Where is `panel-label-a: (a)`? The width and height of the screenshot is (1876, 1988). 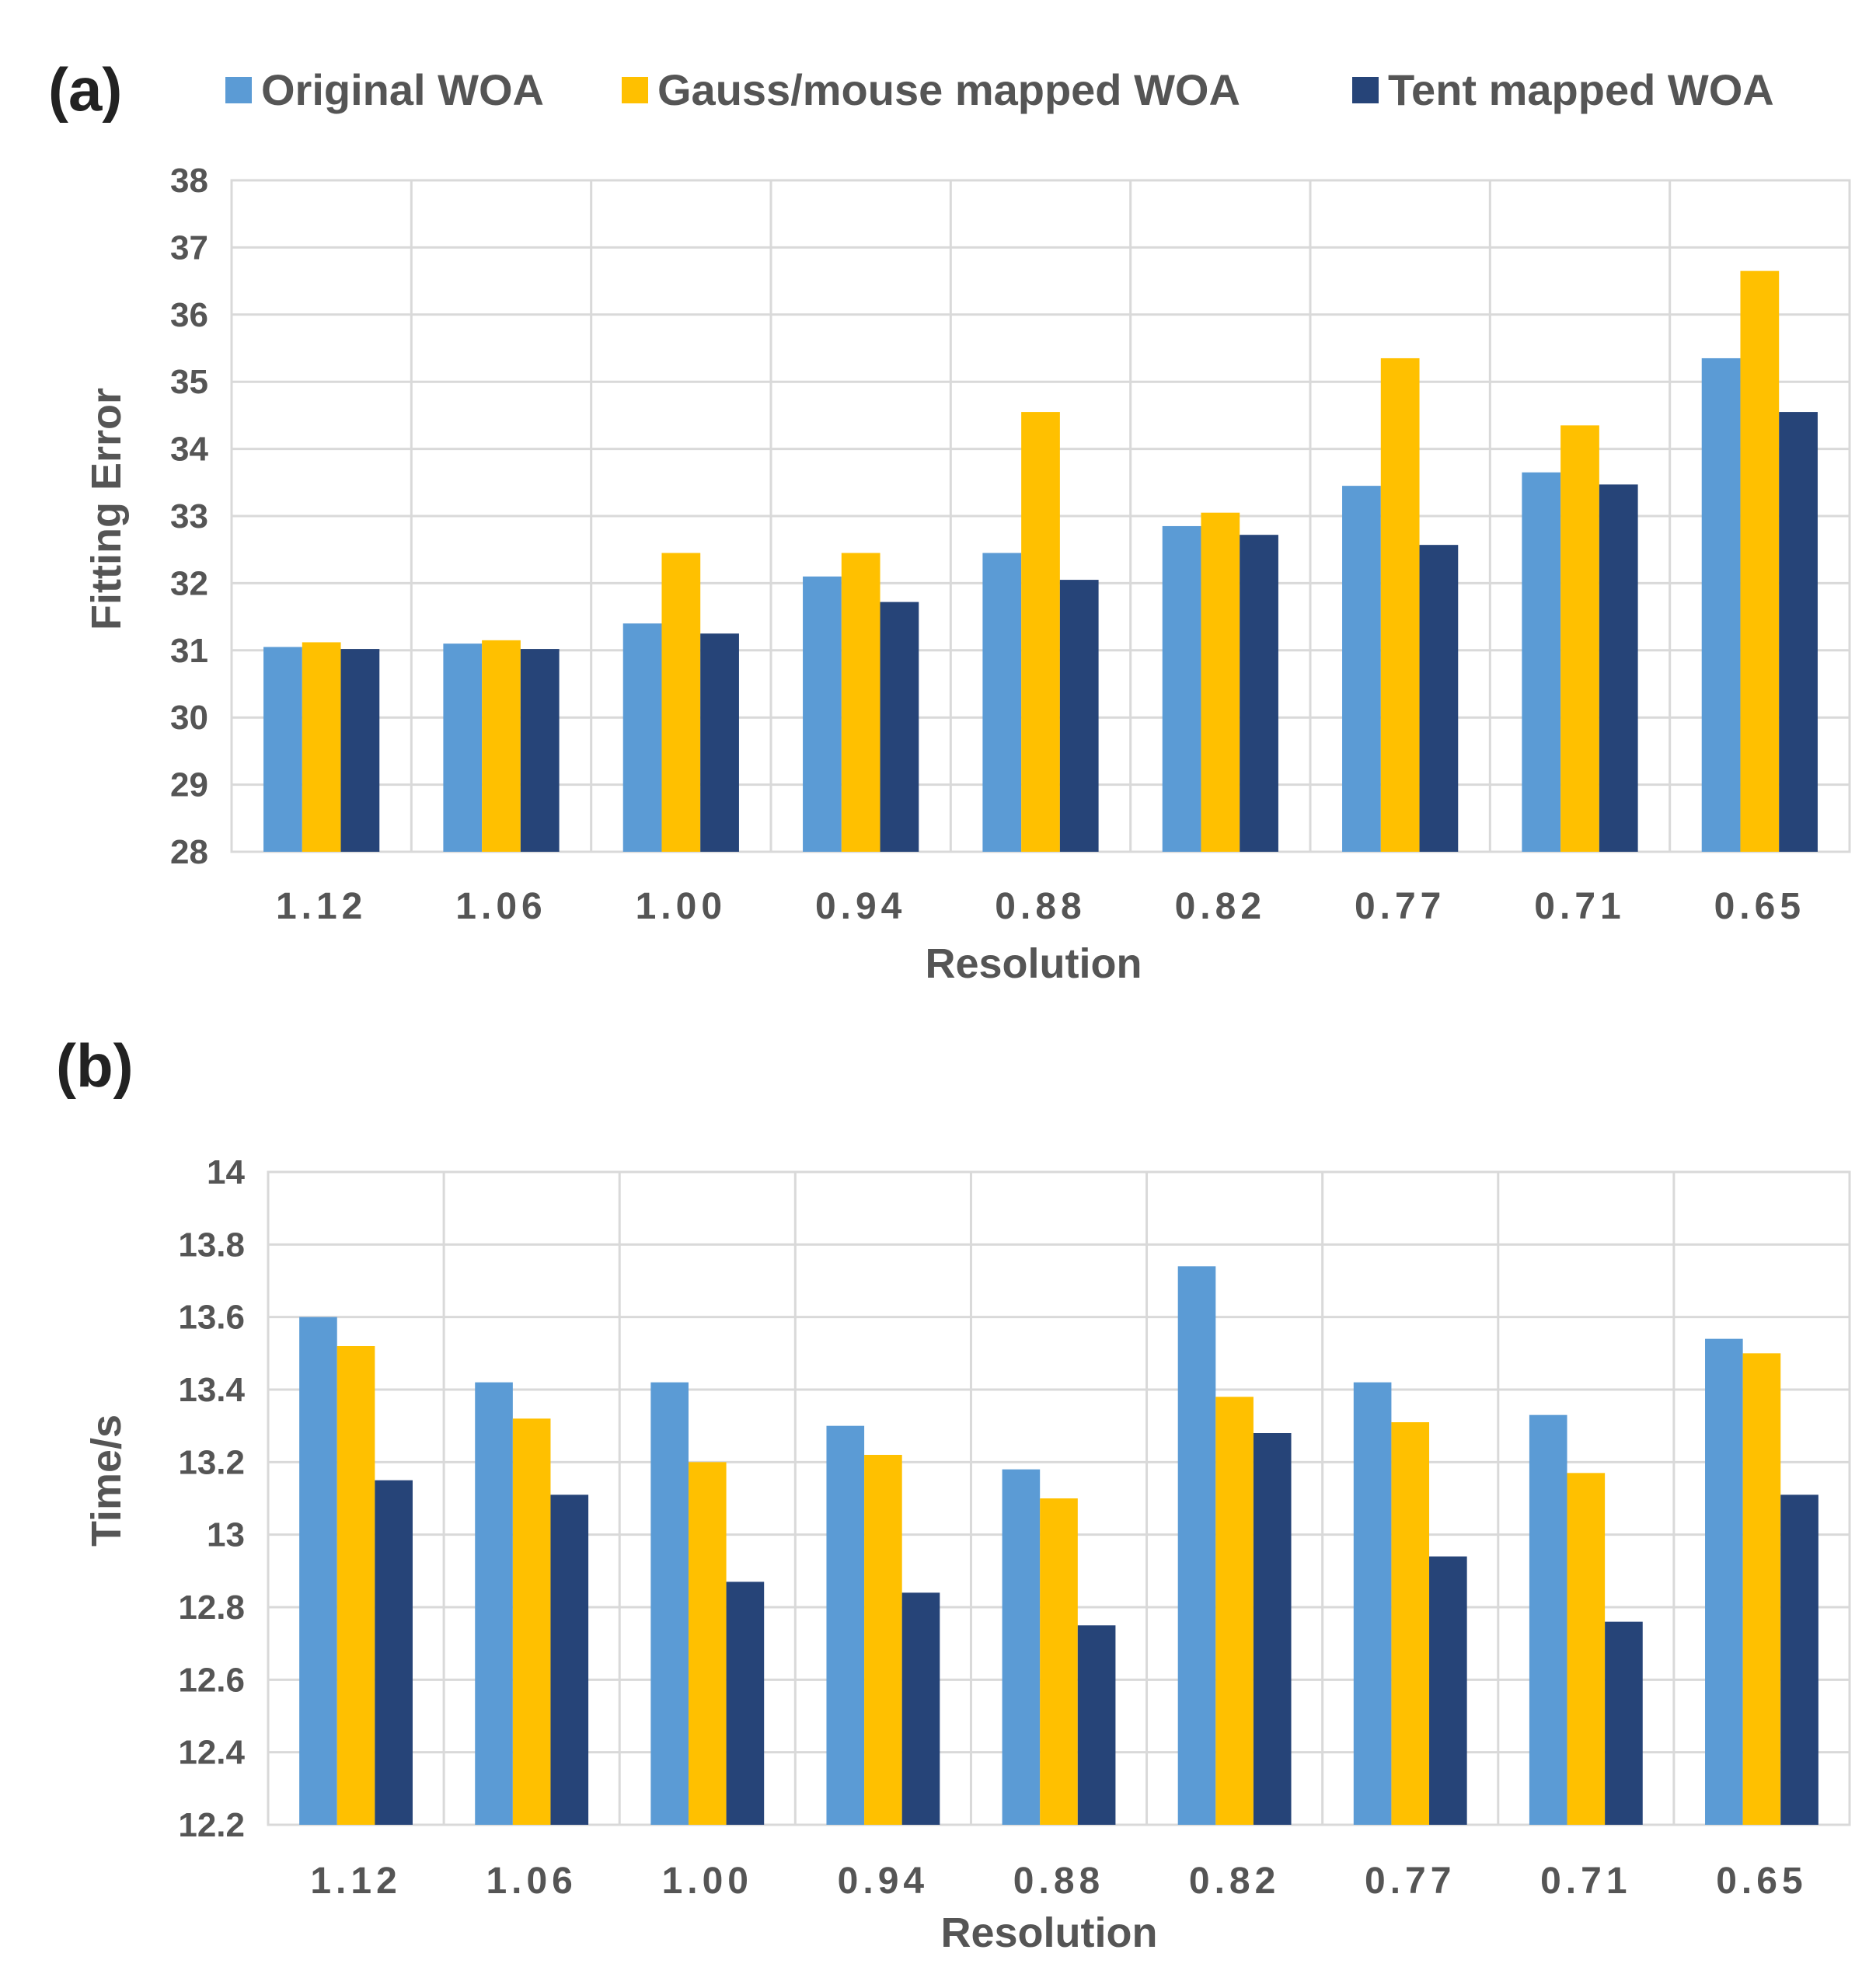
panel-label-a: (a) is located at coordinates (85, 89).